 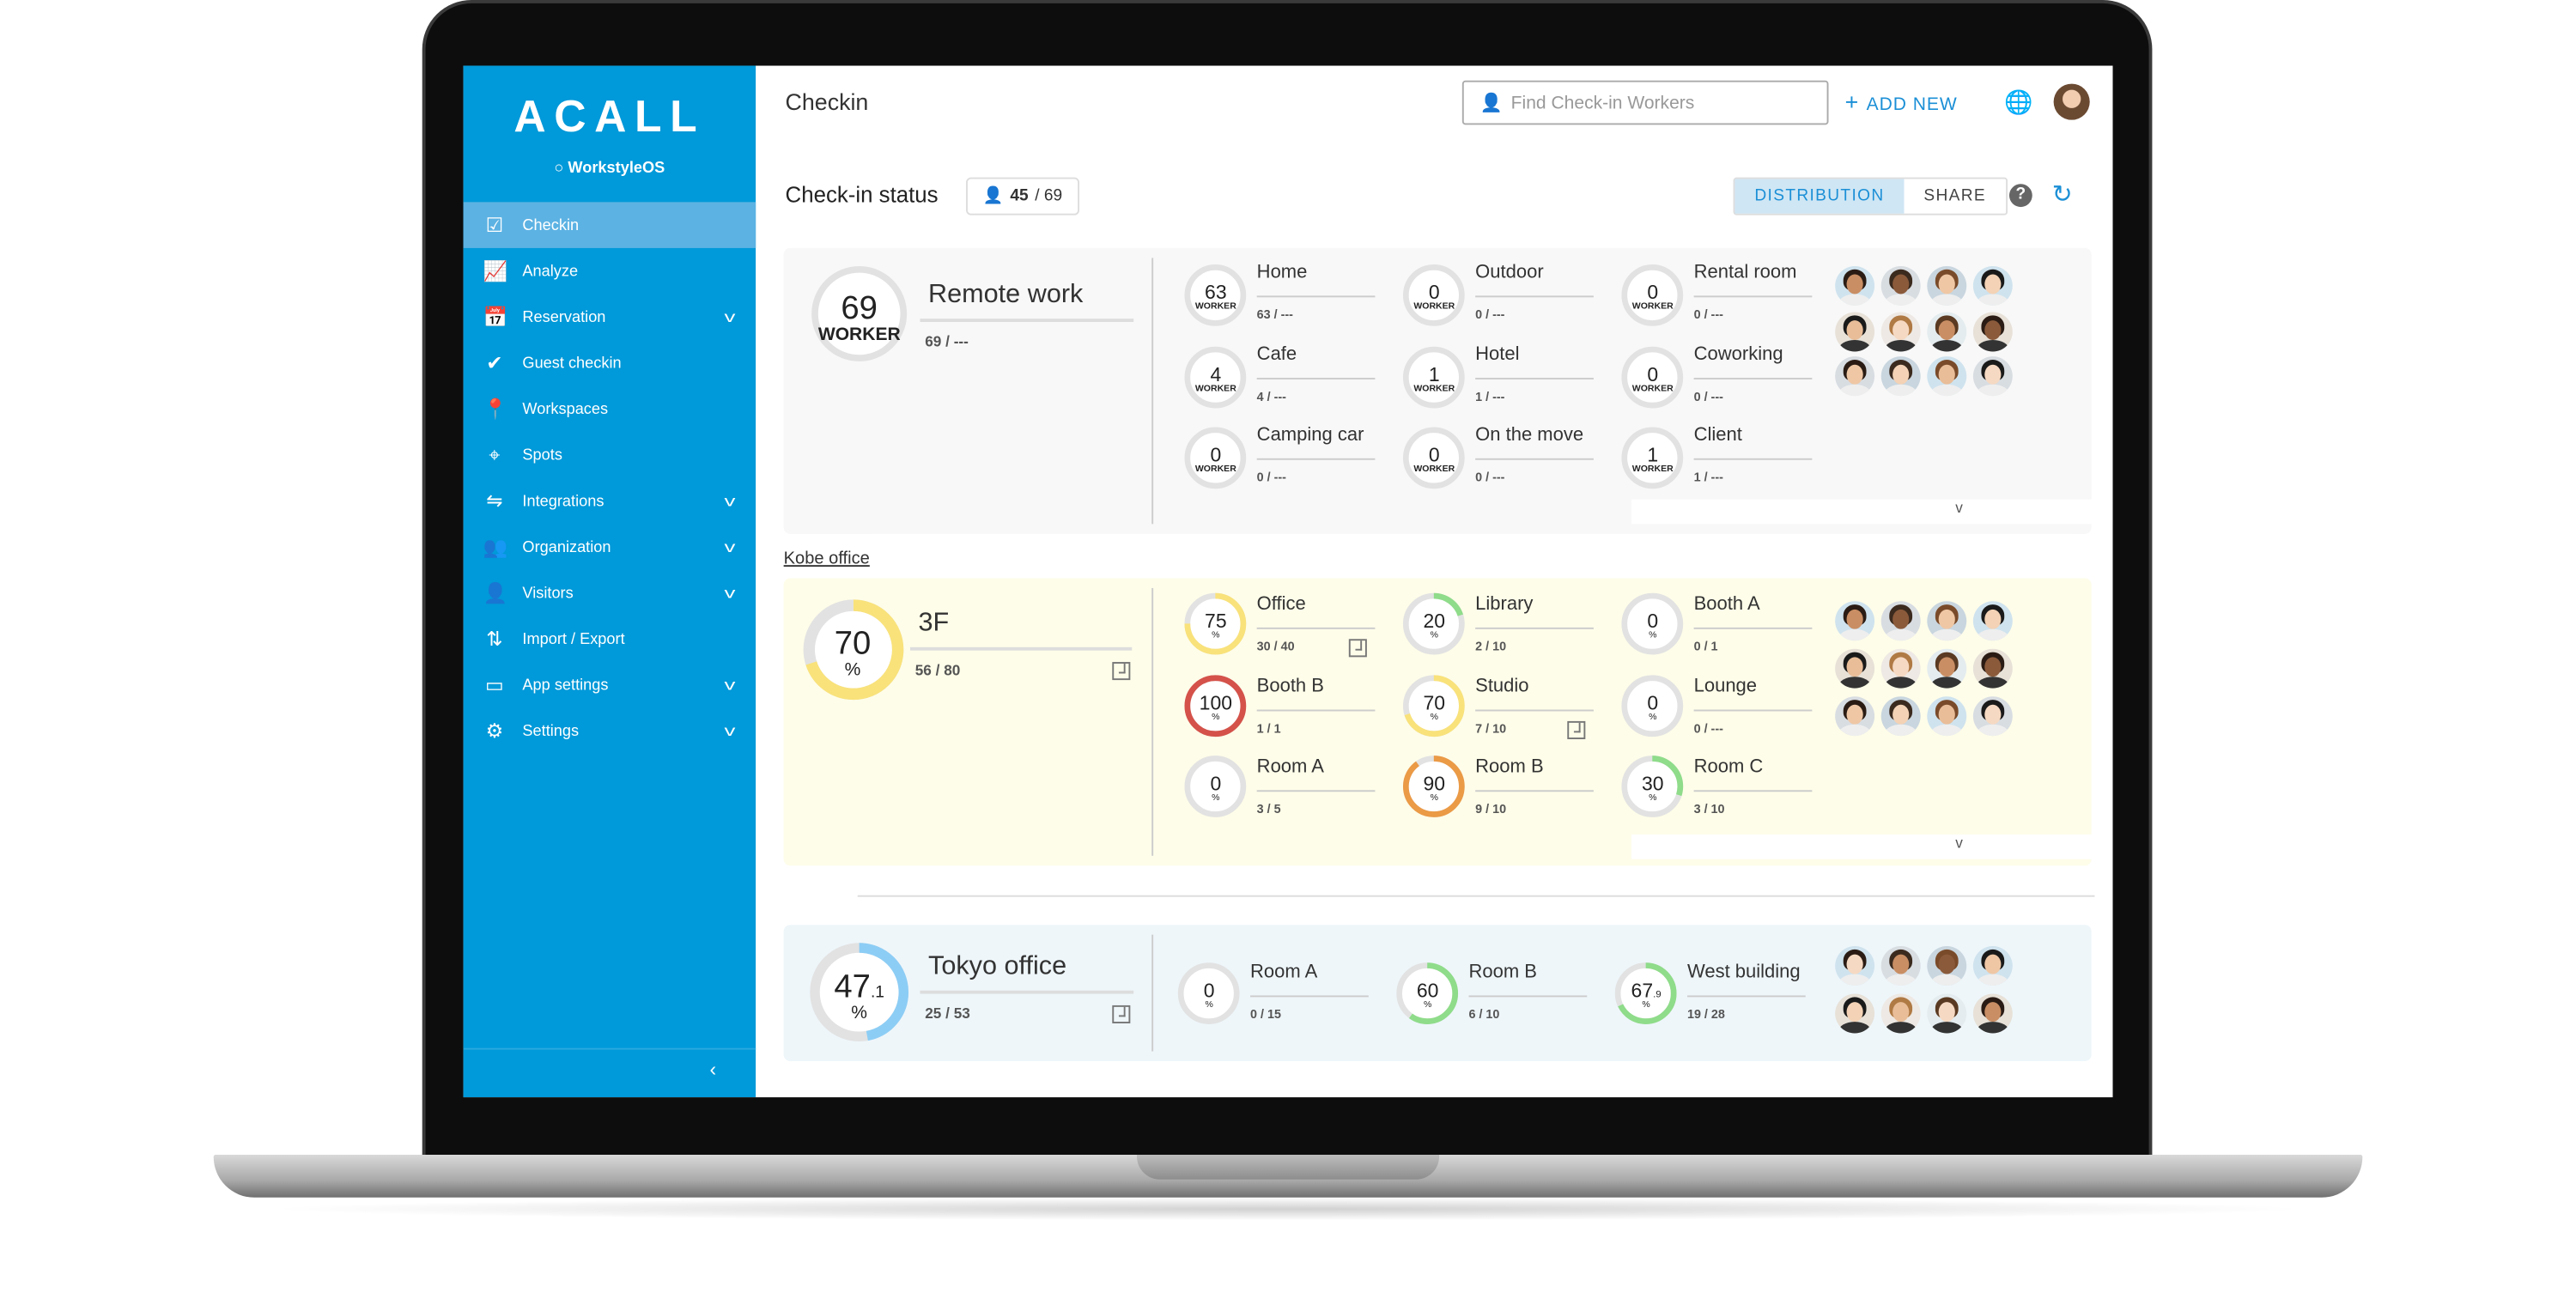 What do you see at coordinates (1653, 788) in the screenshot?
I see `ring-value: 30%` at bounding box center [1653, 788].